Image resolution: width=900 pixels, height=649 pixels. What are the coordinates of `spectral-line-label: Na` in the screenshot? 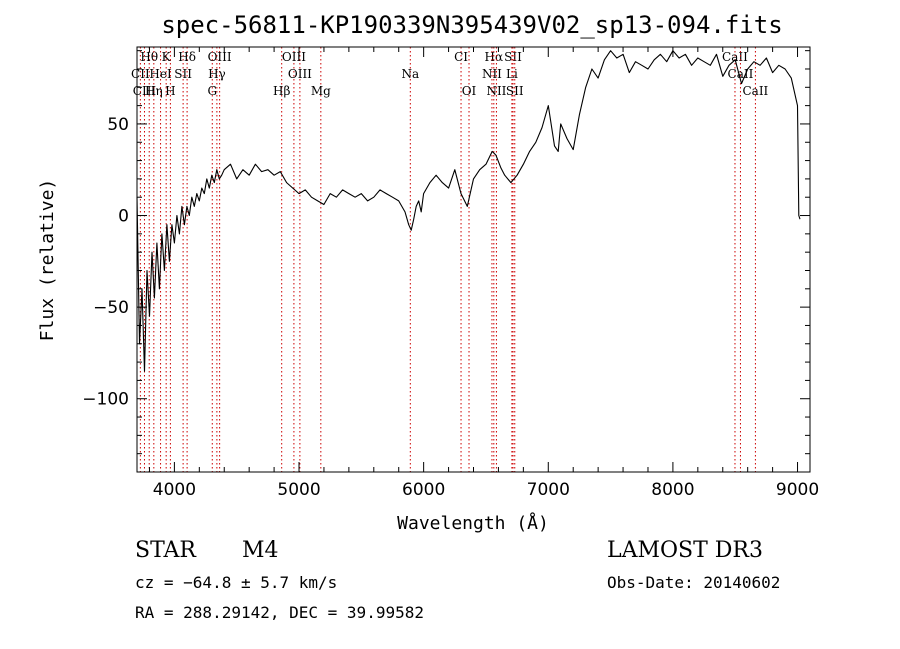 It's located at (410, 74).